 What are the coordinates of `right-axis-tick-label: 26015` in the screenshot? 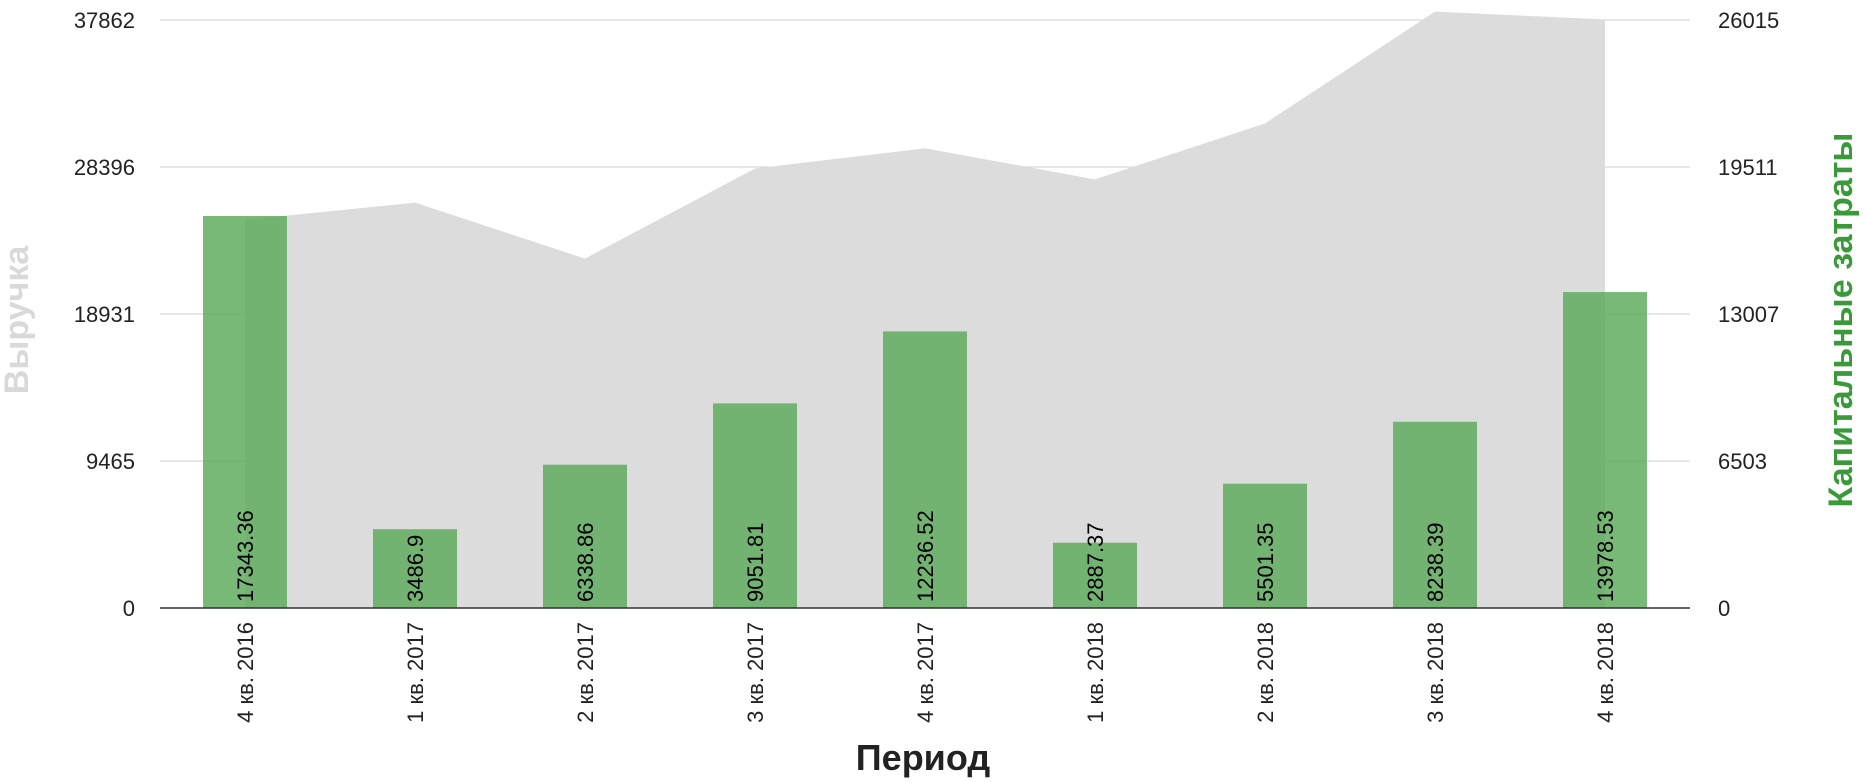 It's located at (1748, 20).